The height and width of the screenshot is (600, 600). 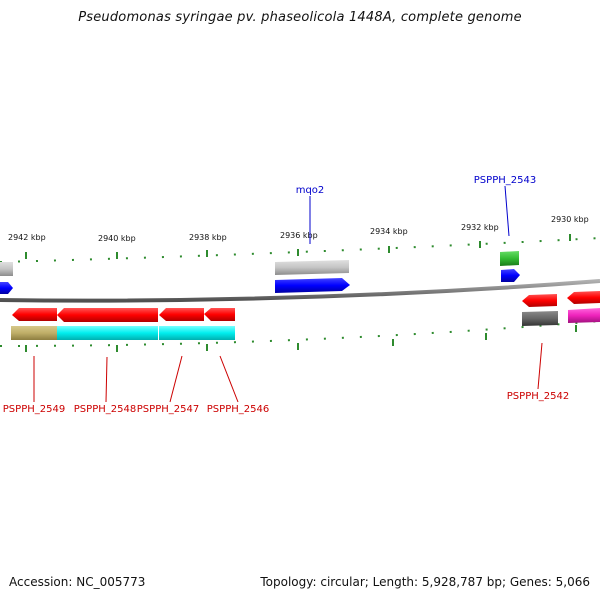 What do you see at coordinates (305, 324) in the screenshot?
I see `reverse-strand-outer` at bounding box center [305, 324].